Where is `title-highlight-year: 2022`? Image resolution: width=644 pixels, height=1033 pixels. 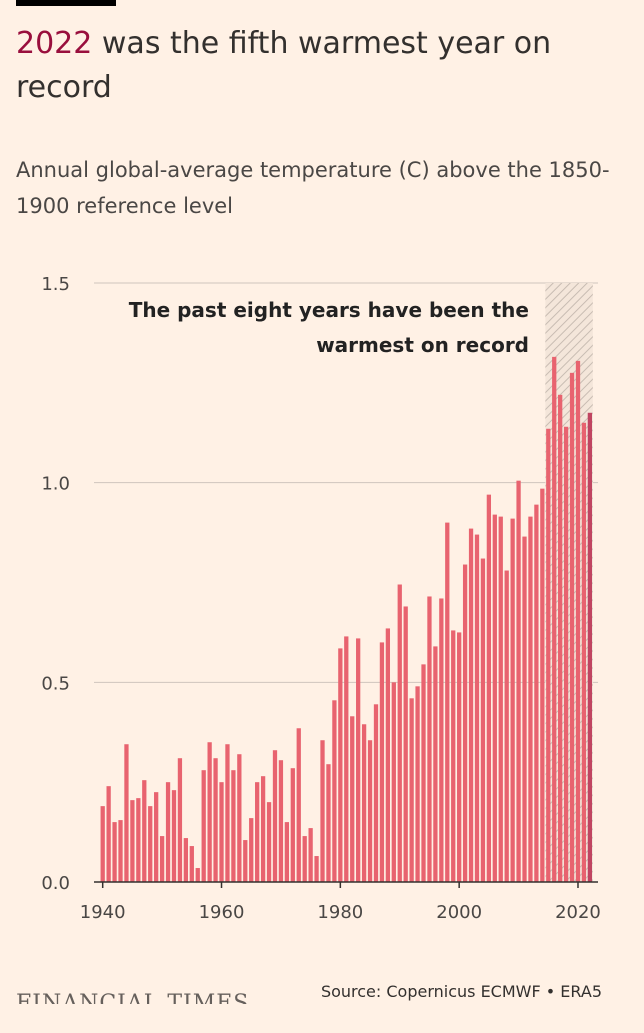 title-highlight-year: 2022 is located at coordinates (54, 43).